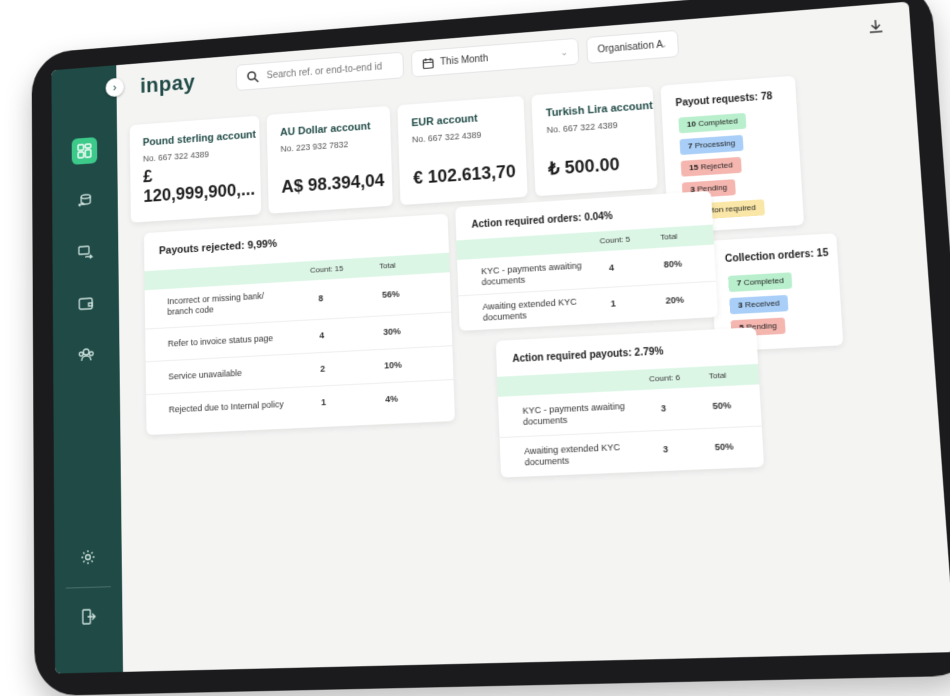 Image resolution: width=950 pixels, height=696 pixels. What do you see at coordinates (252, 77) in the screenshot?
I see `search-icon` at bounding box center [252, 77].